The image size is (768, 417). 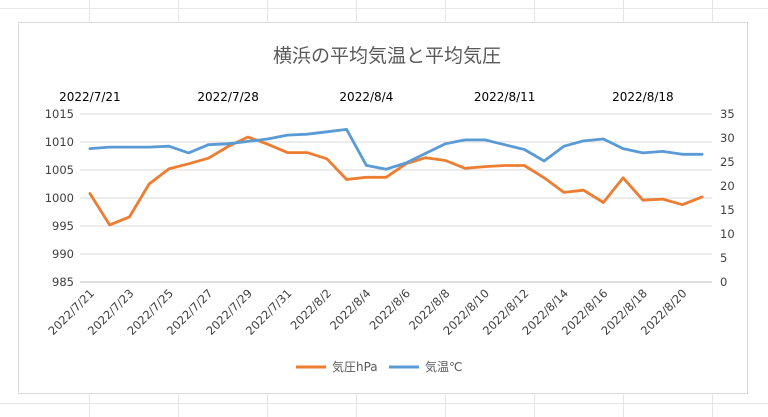 I want to click on x-tick-label: 2022/8/6, so click(x=390, y=309).